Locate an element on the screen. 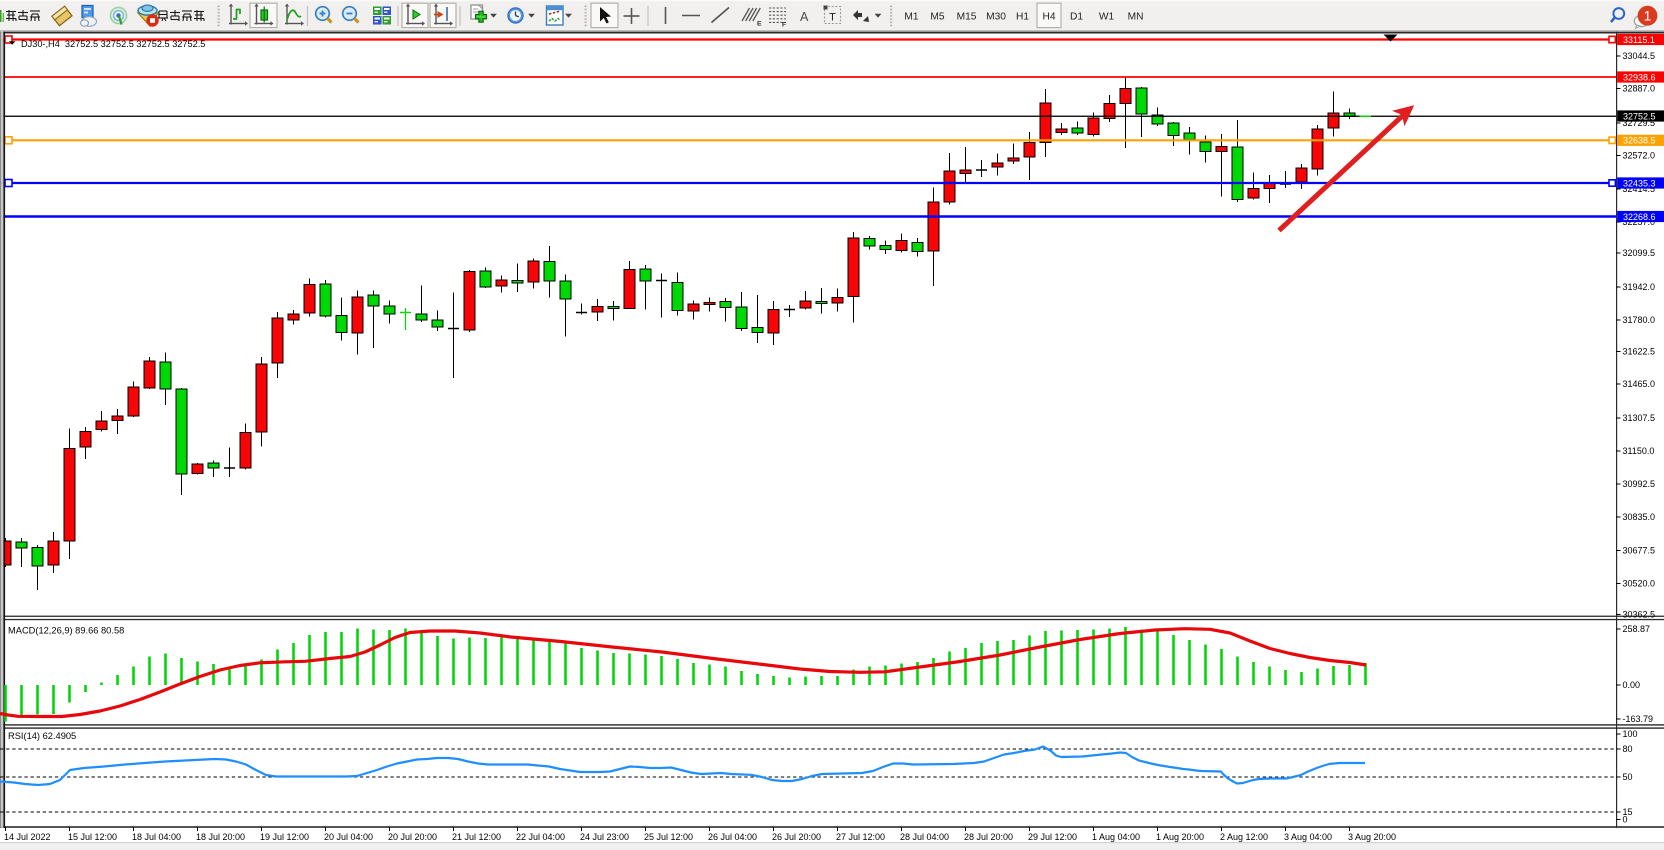 Image resolution: width=1664 pixels, height=850 pixels. svg-text: 29 Jul 12:00 is located at coordinates (1052, 837).